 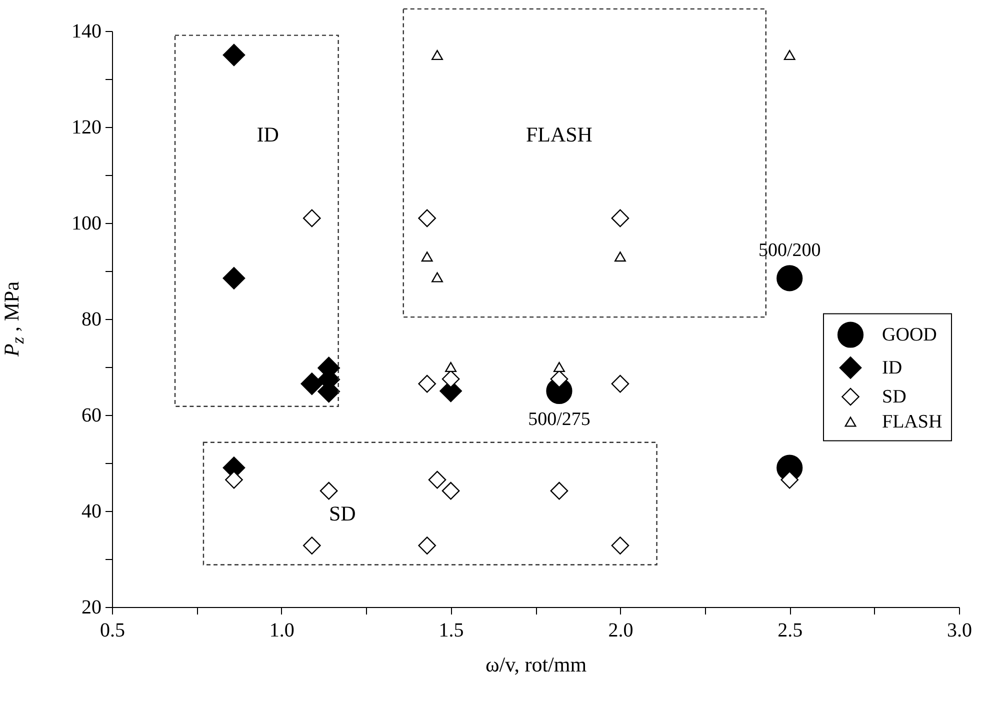 What do you see at coordinates (281, 631) in the screenshot?
I see `x-tick-label: 1.0` at bounding box center [281, 631].